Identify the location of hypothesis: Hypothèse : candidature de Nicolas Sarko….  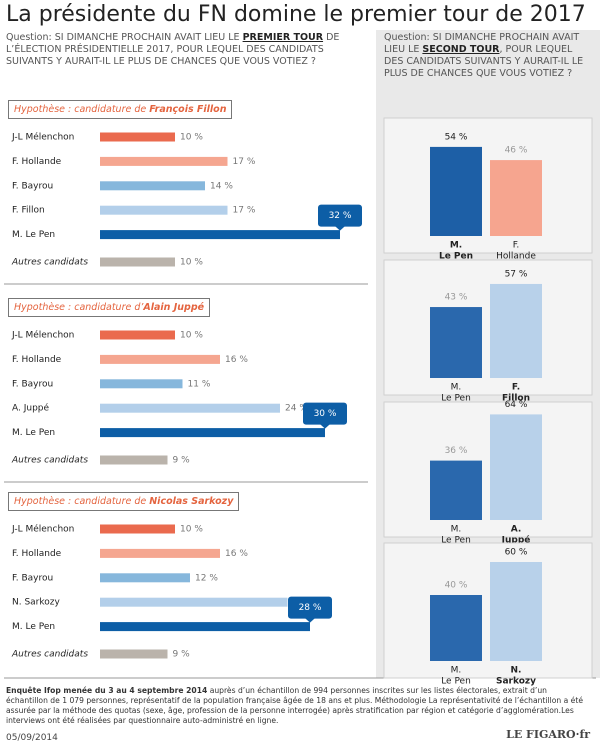
(124, 501).